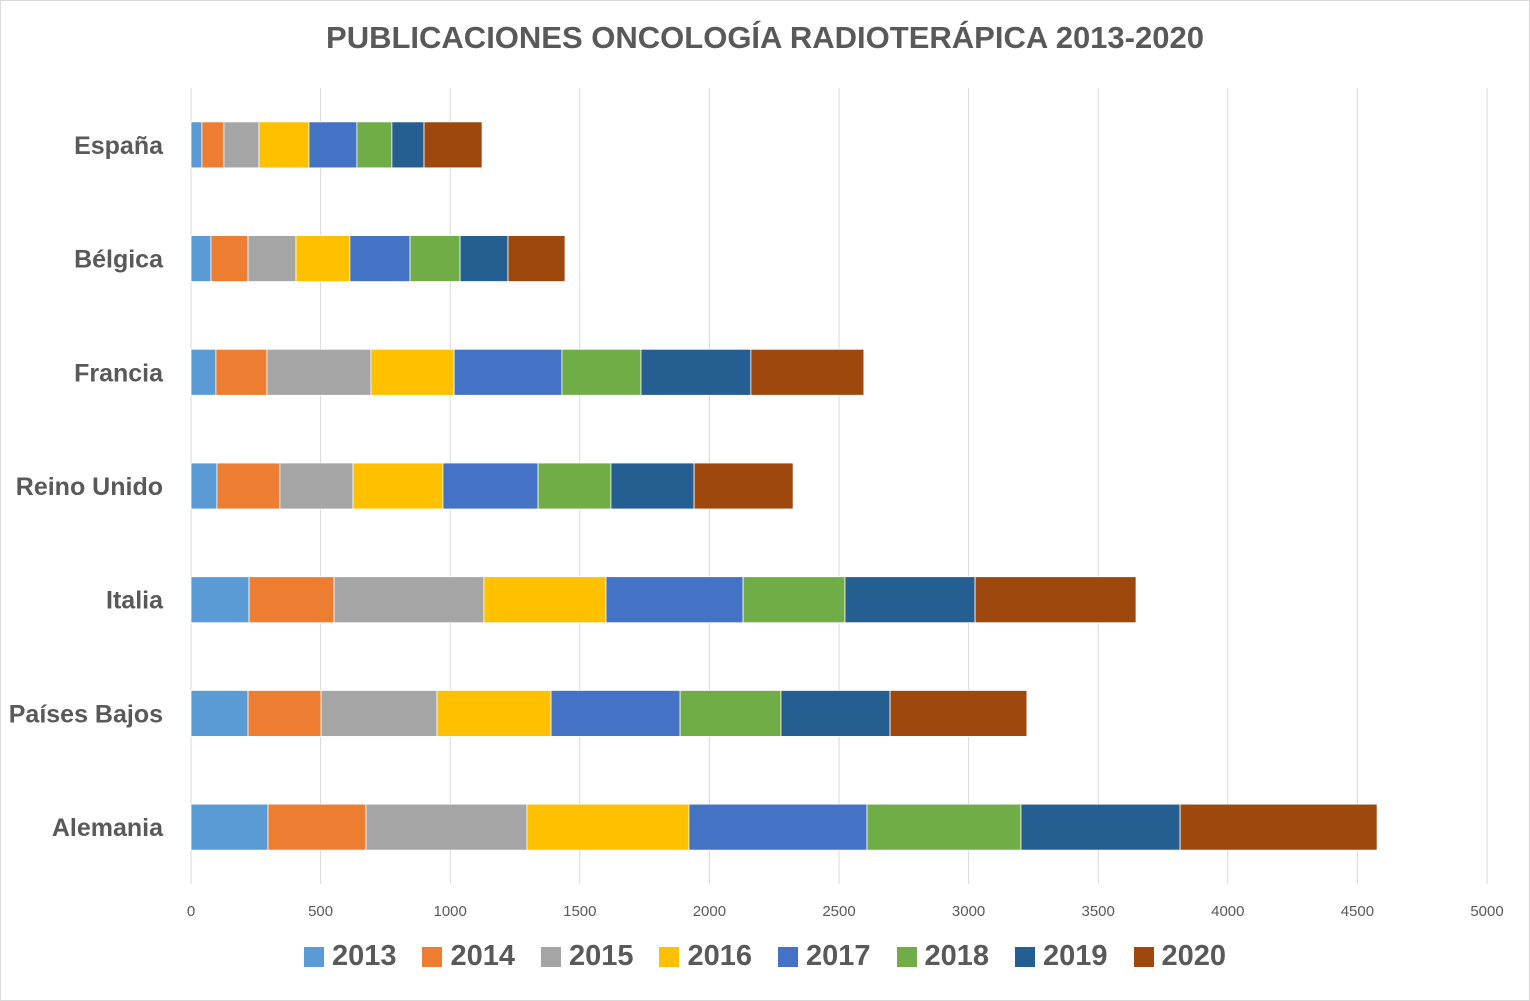 The height and width of the screenshot is (1001, 1530). What do you see at coordinates (968, 911) in the screenshot?
I see `x-tick-label: 3000` at bounding box center [968, 911].